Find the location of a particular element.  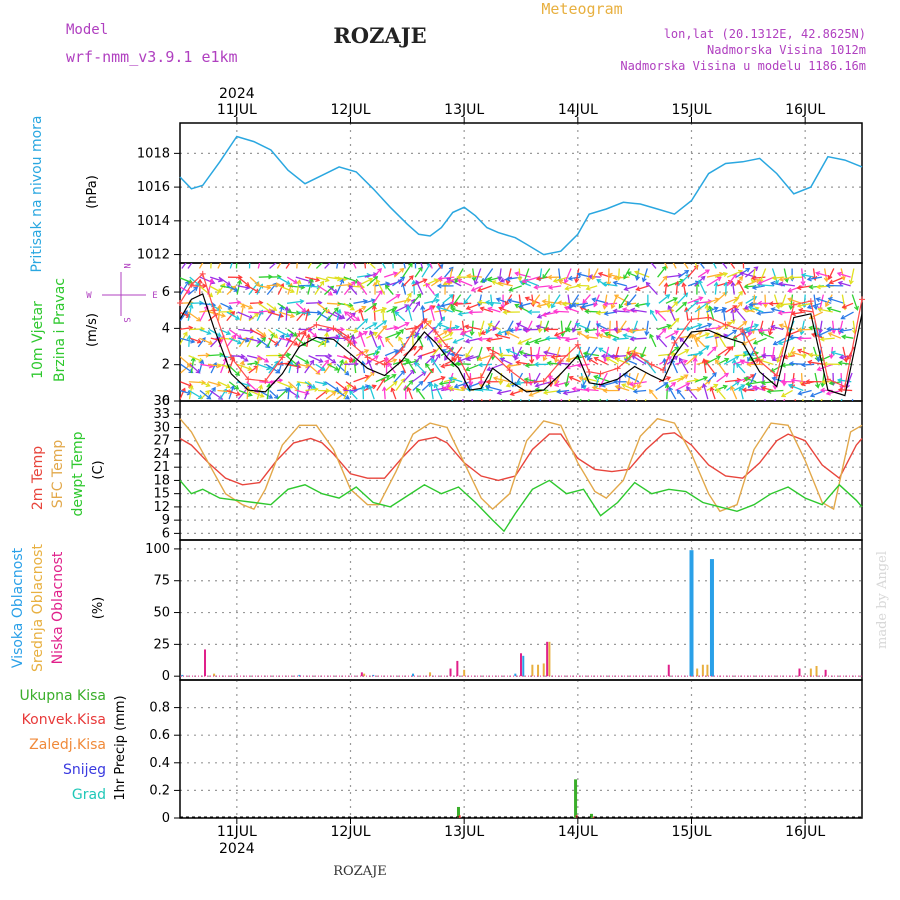

gust-marker is located at coordinates (481, 377).